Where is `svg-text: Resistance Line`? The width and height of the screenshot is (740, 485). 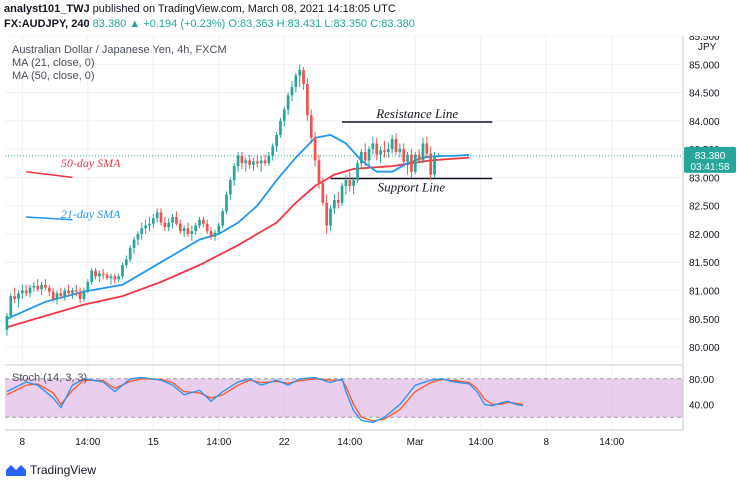 svg-text: Resistance Line is located at coordinates (416, 113).